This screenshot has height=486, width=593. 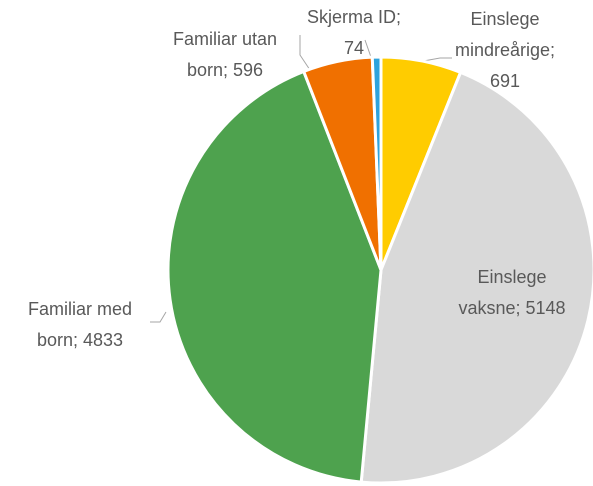 I want to click on label-value: 74, so click(x=354, y=48).